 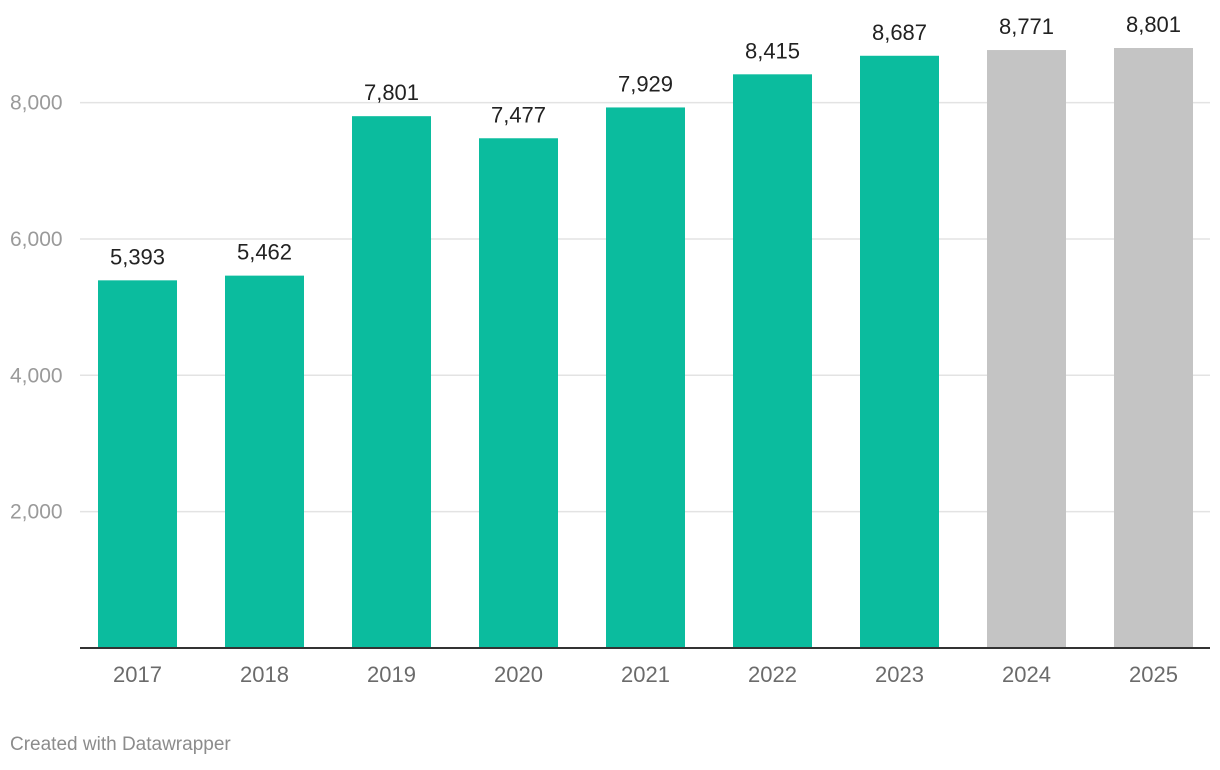 I want to click on credit-text: Created with Datawrapper, so click(x=120, y=744).